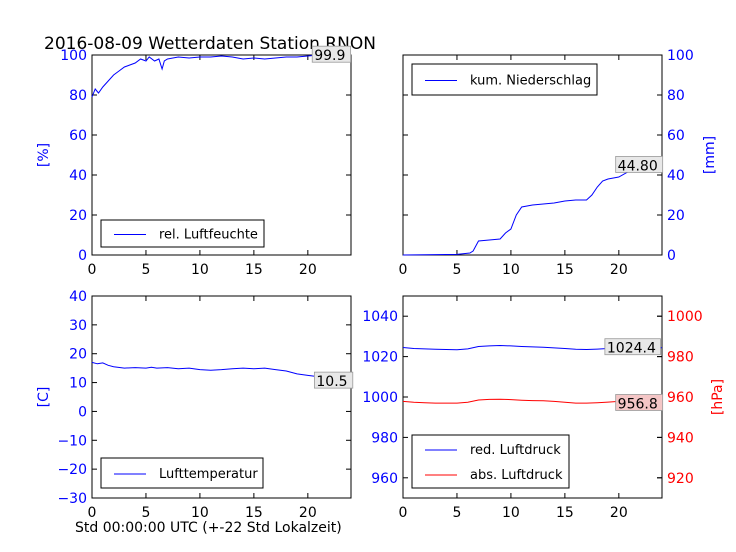 The image size is (736, 552). I want to click on value-annotation-label: 1024.4, so click(631, 349).